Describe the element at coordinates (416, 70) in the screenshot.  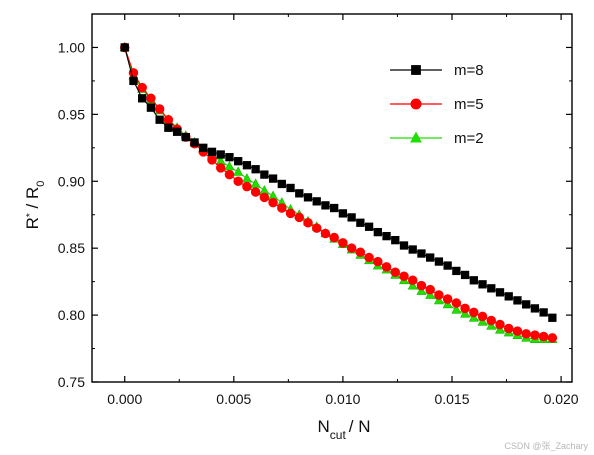
I see `legend-marker` at that location.